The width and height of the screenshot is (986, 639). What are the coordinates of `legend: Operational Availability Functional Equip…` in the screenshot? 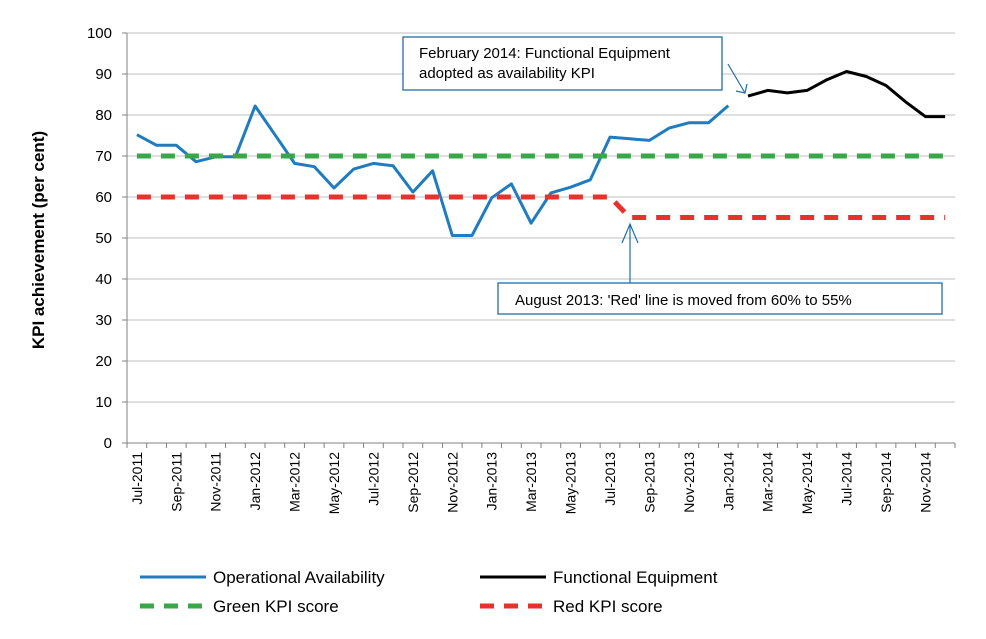 It's located at (429, 592).